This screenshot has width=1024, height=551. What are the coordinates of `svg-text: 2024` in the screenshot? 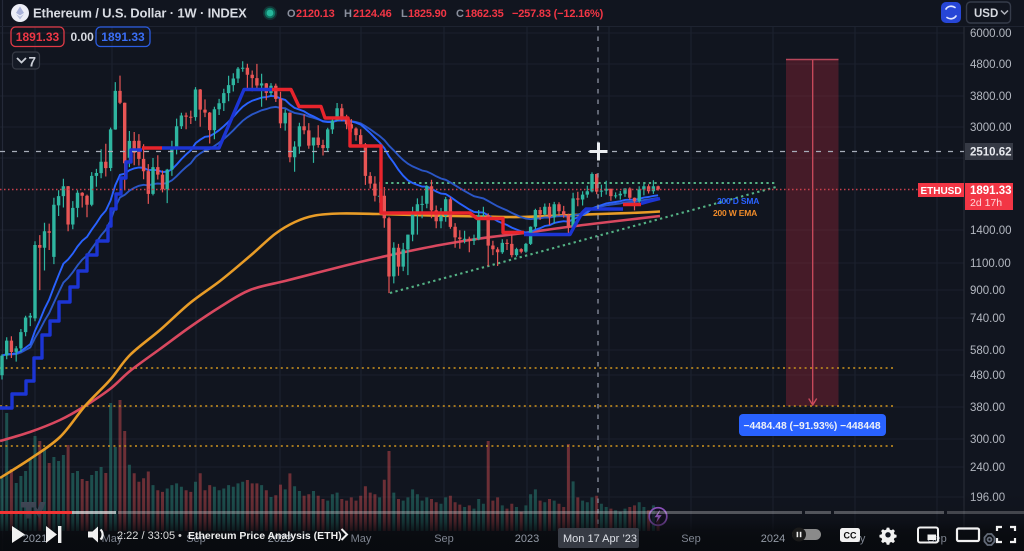 It's located at (773, 539).